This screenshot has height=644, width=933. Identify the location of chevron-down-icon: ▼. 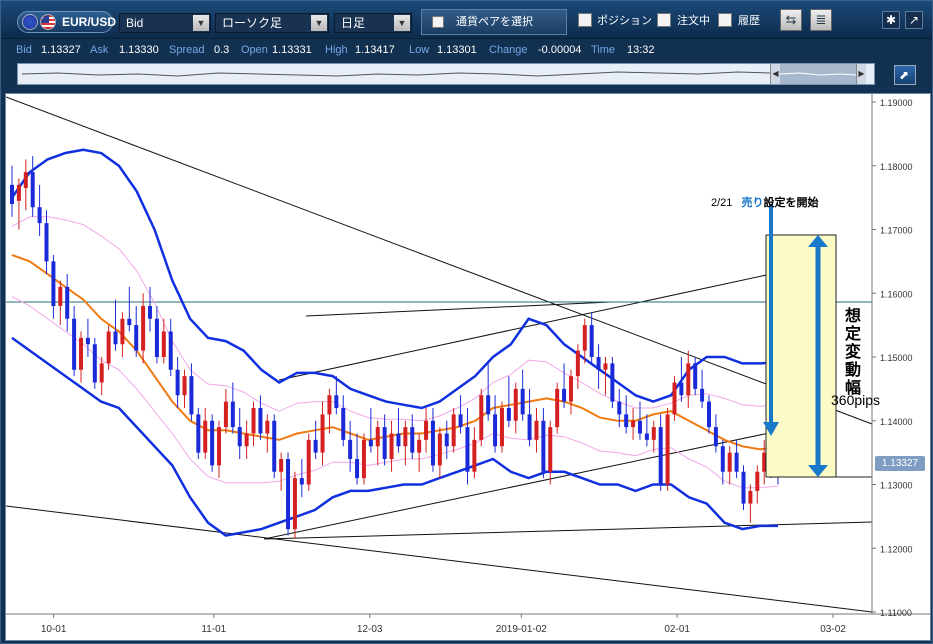
(201, 23).